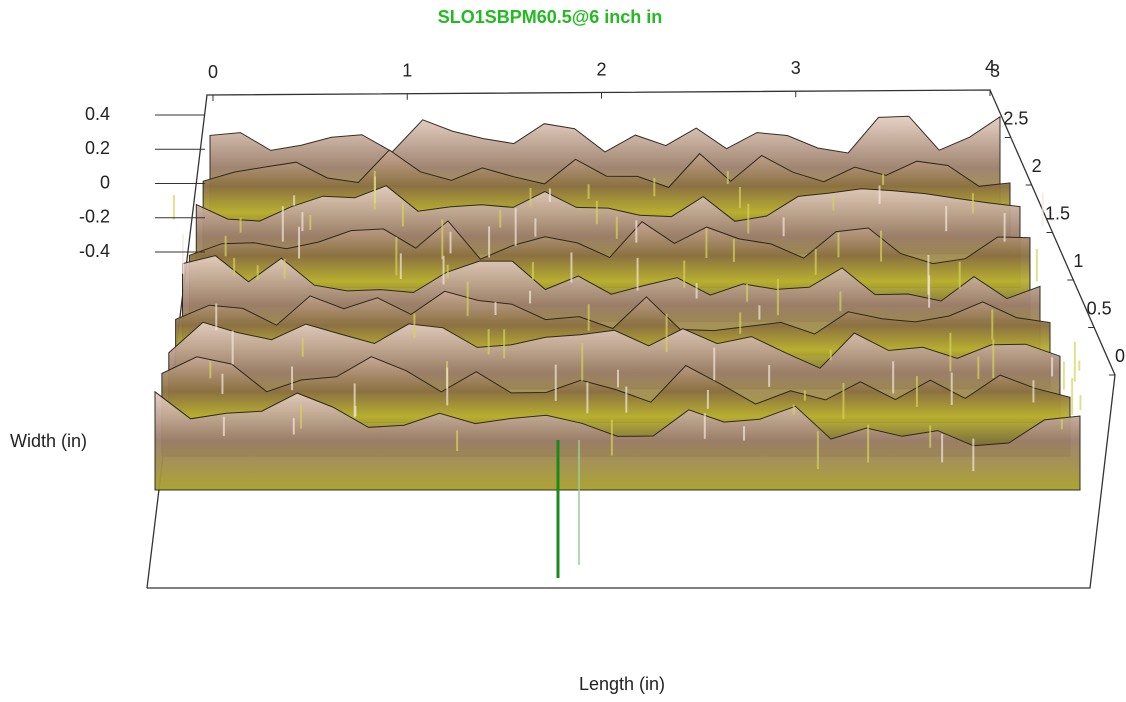  I want to click on surface-band, so click(617, 440).